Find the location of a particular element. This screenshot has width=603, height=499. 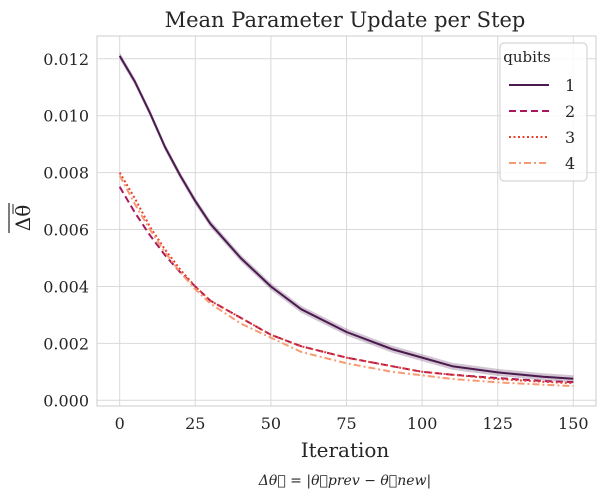

legend-items: 1 2 3 4 is located at coordinates (542, 124).